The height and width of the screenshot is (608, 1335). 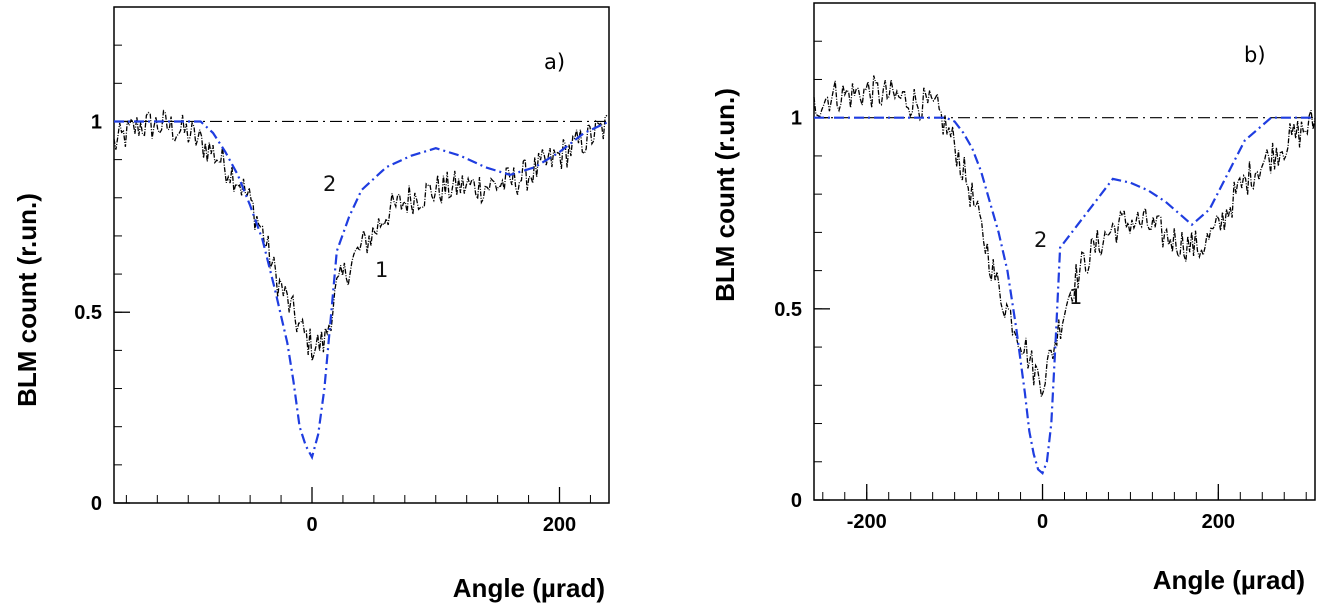 I want to click on panel-label: a), so click(x=554, y=62).